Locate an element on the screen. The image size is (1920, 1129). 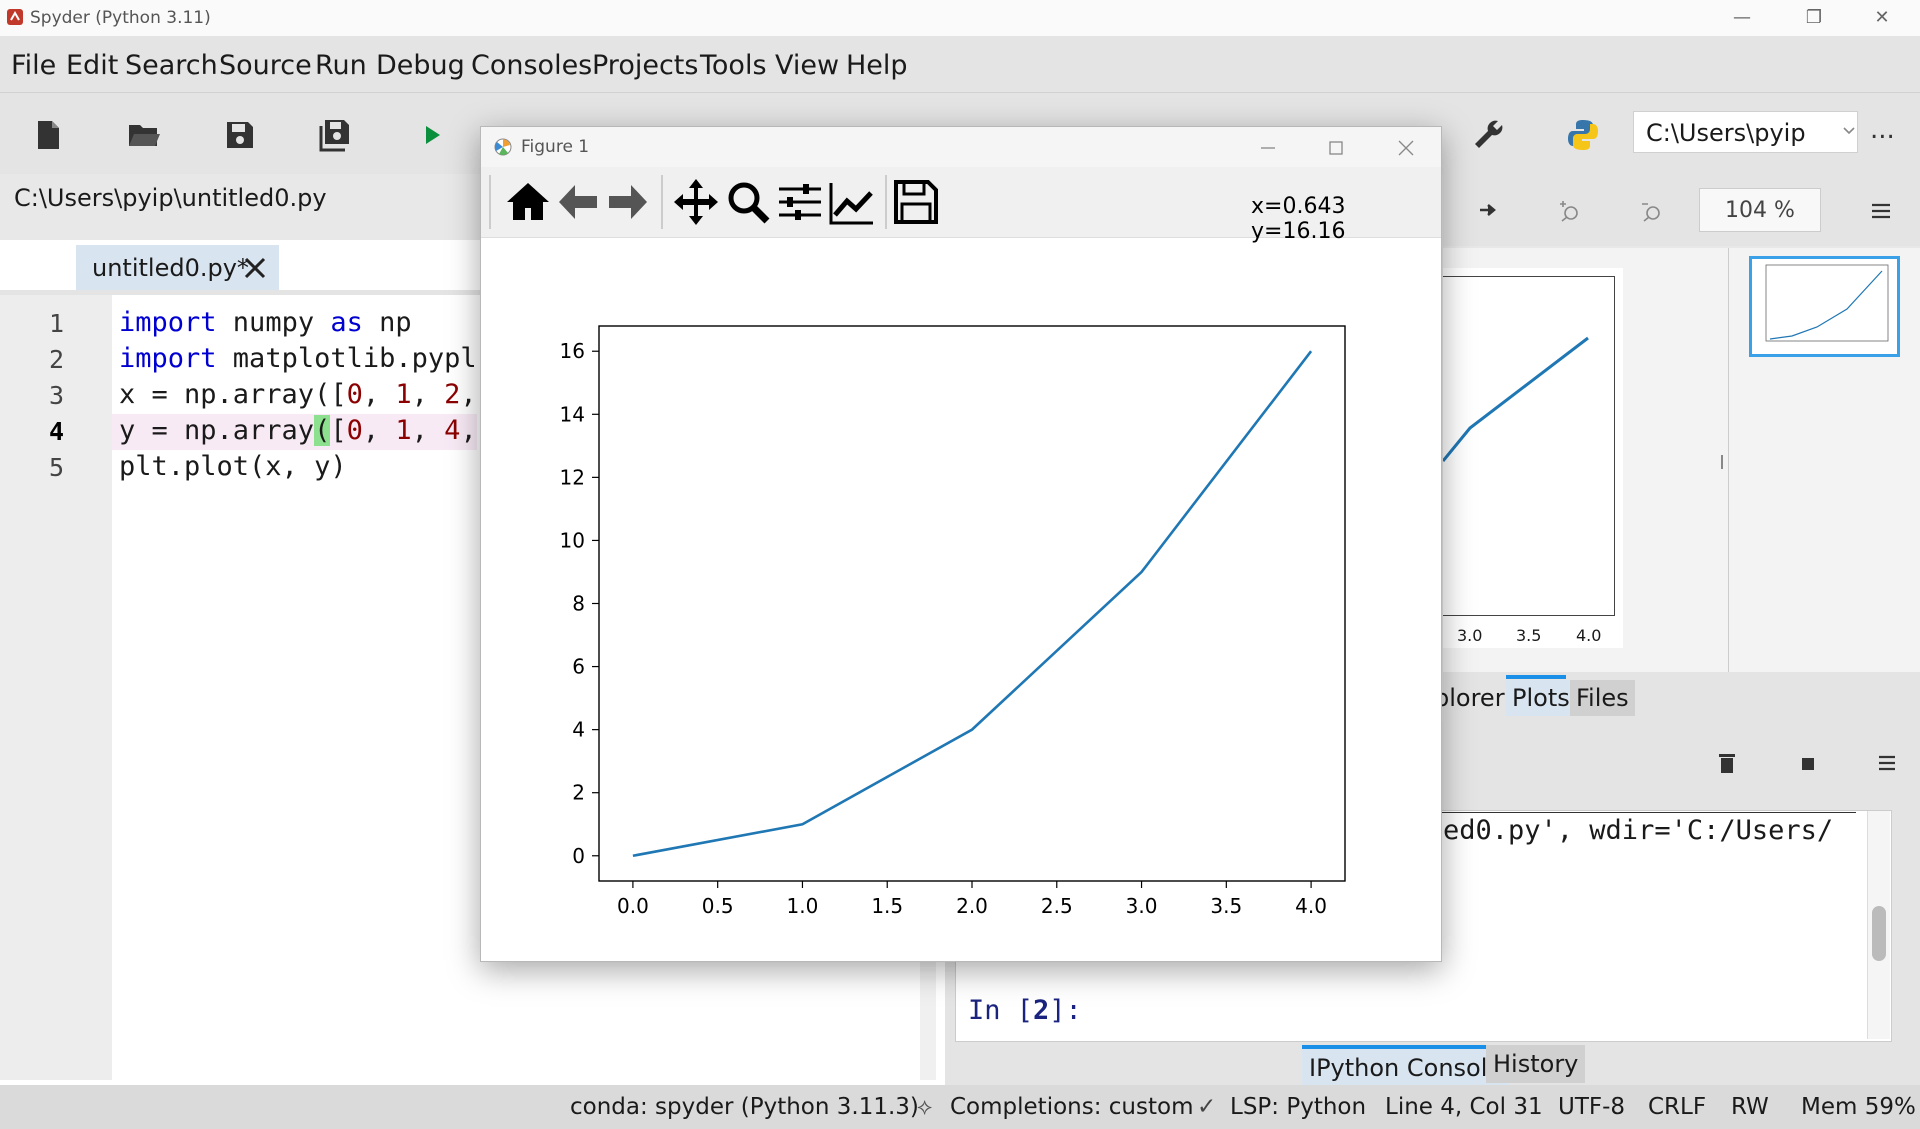
menu-source: Source is located at coordinates (265, 65).